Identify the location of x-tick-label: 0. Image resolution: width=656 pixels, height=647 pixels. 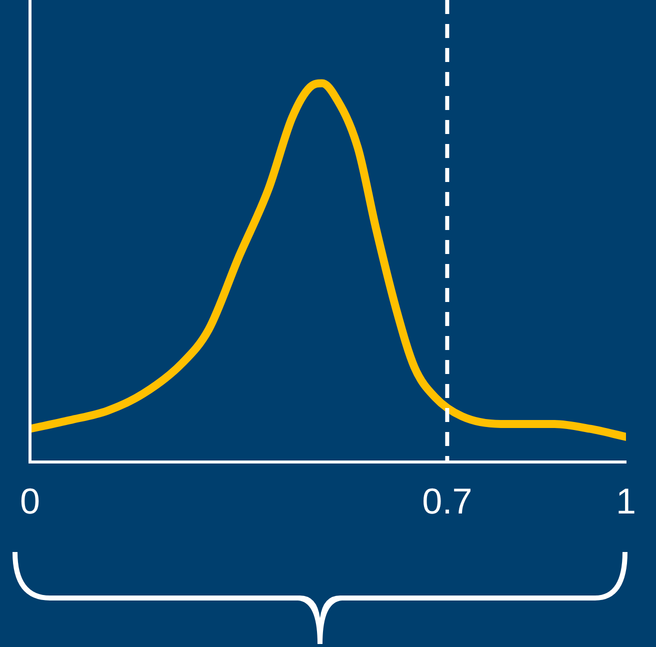
(30, 501).